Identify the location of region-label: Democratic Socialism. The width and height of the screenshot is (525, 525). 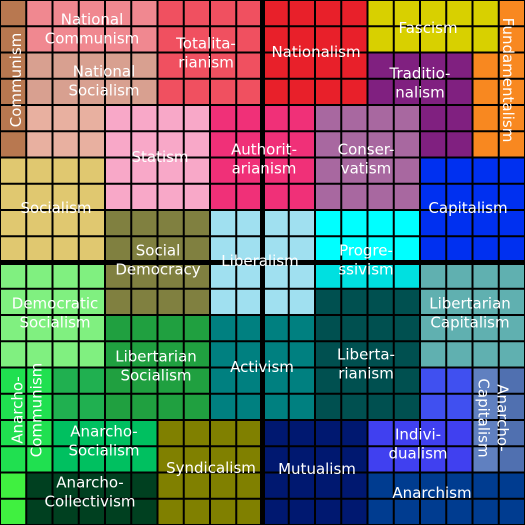
(55, 312).